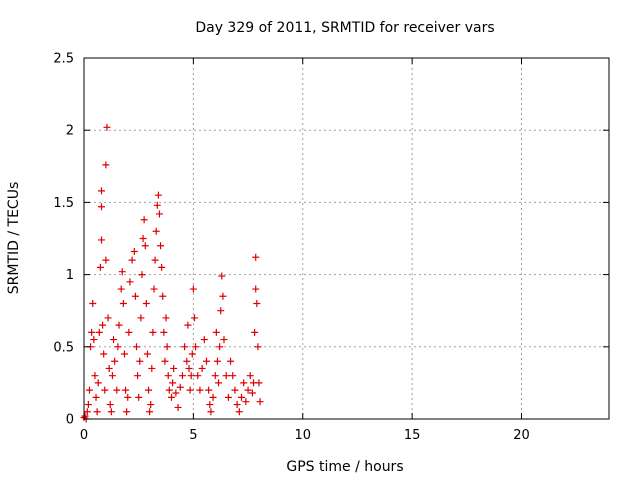 This screenshot has width=640, height=480. I want to click on x-tick-label: 10, so click(302, 435).